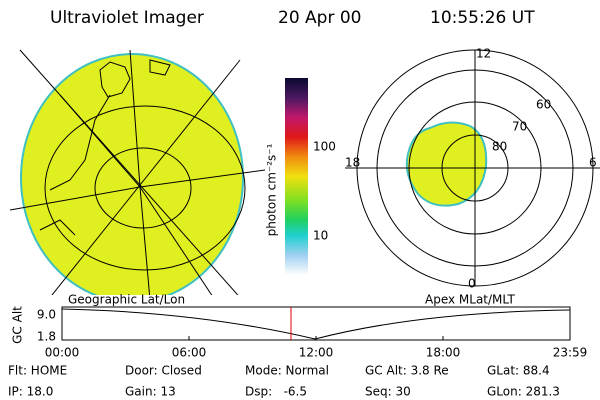 Image resolution: width=600 pixels, height=400 pixels. What do you see at coordinates (388, 392) in the screenshot?
I see `info-field: Seq: 30` at bounding box center [388, 392].